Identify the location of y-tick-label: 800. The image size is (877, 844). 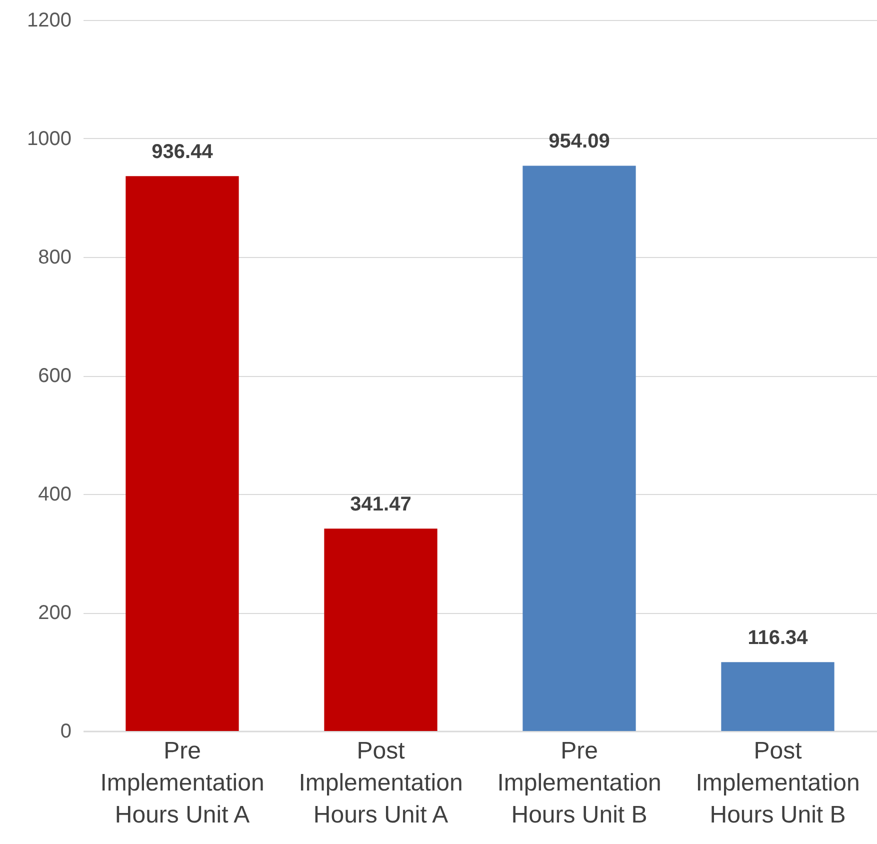
(55, 257).